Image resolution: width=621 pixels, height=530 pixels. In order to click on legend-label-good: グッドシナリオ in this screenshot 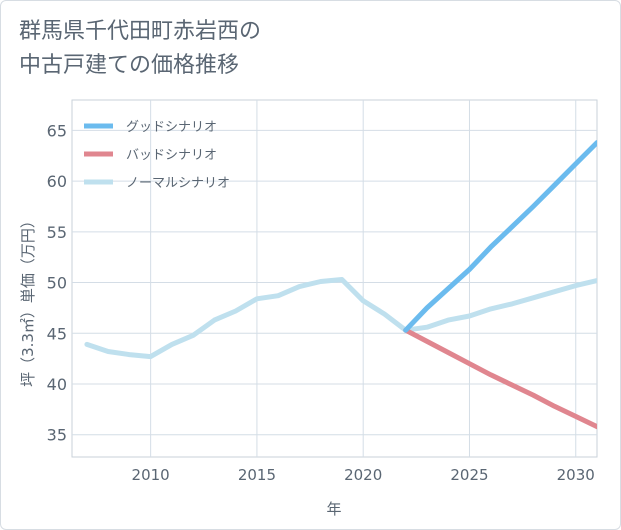, I will do `click(171, 127)`.